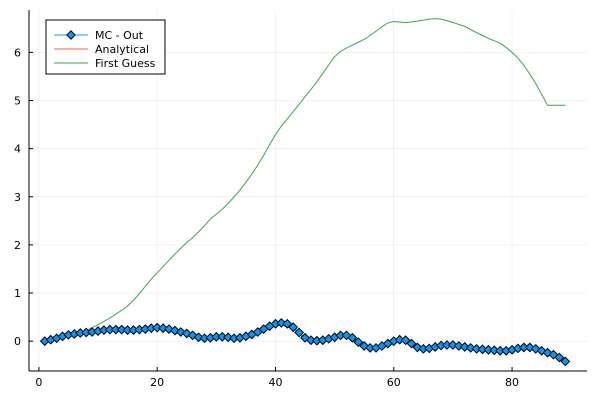 Image resolution: width=600 pixels, height=400 pixels. What do you see at coordinates (275, 382) in the screenshot?
I see `x-tick-label: 40` at bounding box center [275, 382].